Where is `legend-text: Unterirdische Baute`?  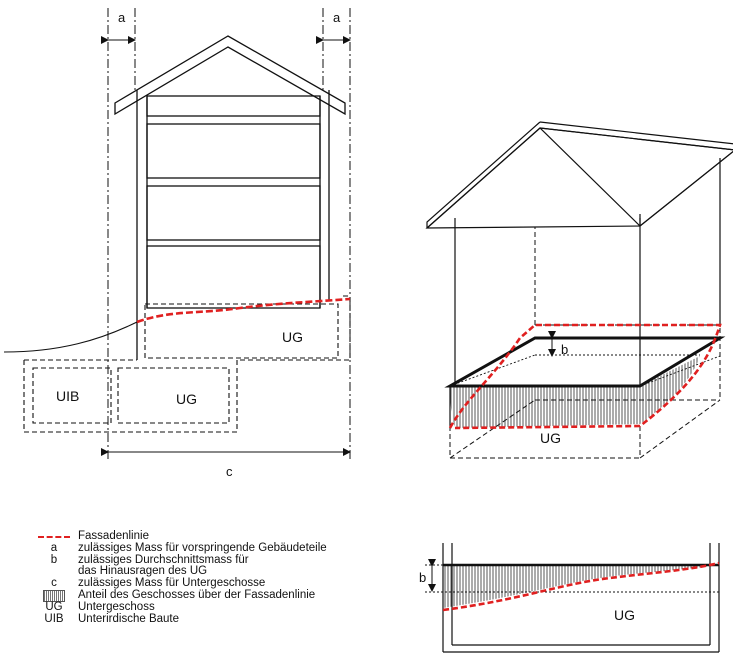
legend-text: Unterirdische Baute is located at coordinates (128, 618).